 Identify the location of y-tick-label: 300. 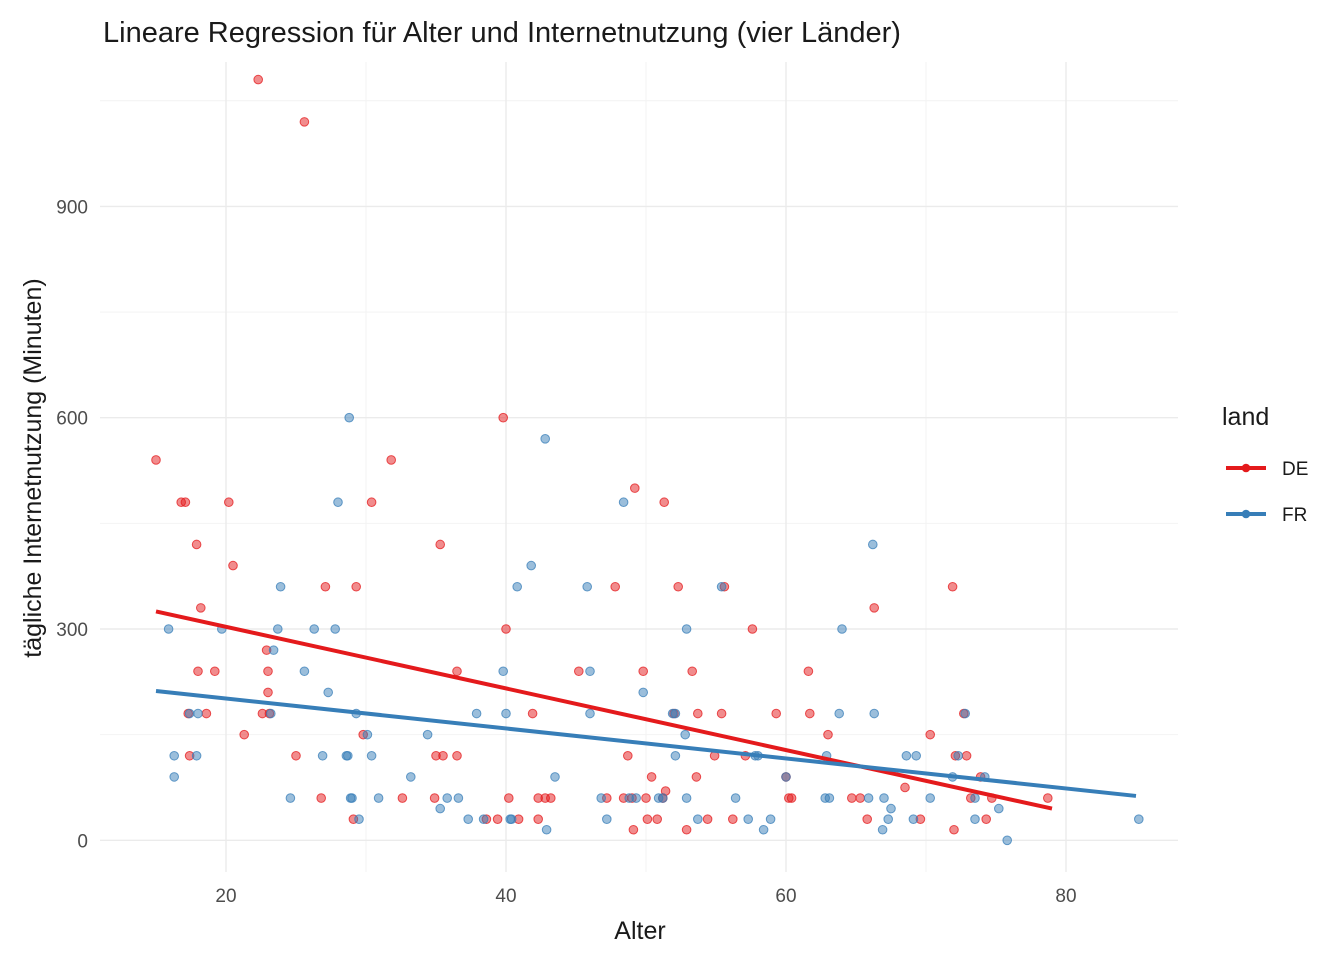
(72, 630).